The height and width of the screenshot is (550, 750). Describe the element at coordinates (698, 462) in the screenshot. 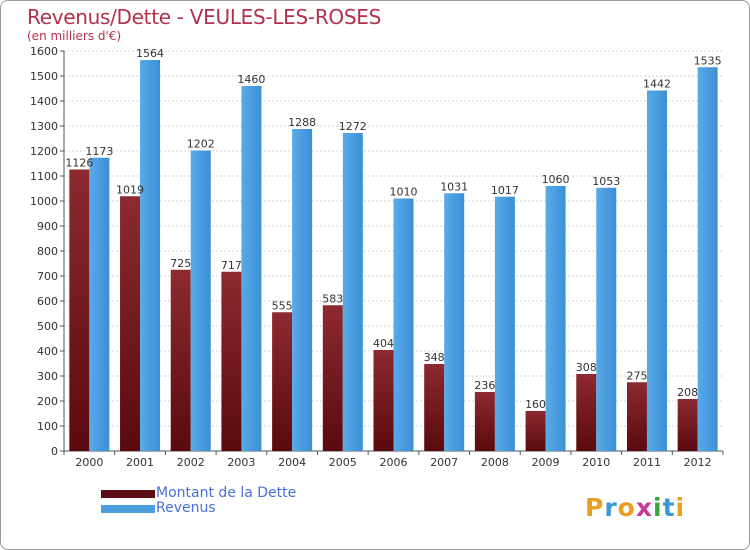

I see `x-tick-label: 2012` at that location.